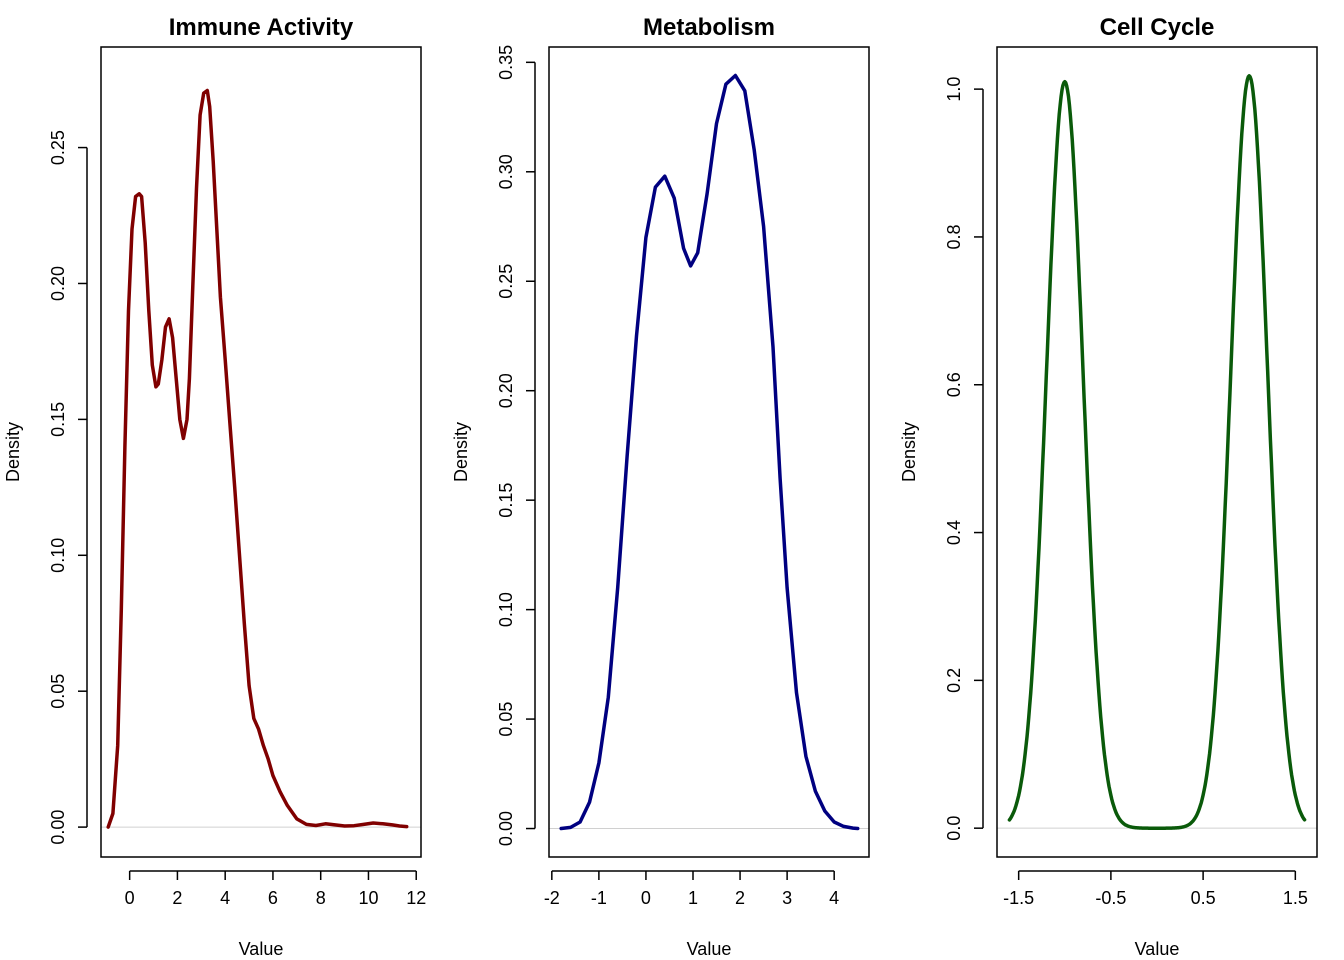  I want to click on y-tick-label: 0.4, so click(954, 532).